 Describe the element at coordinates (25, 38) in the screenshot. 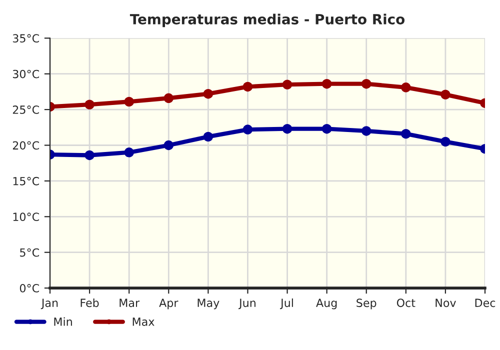

I see `y-tick-label: 35°C` at that location.